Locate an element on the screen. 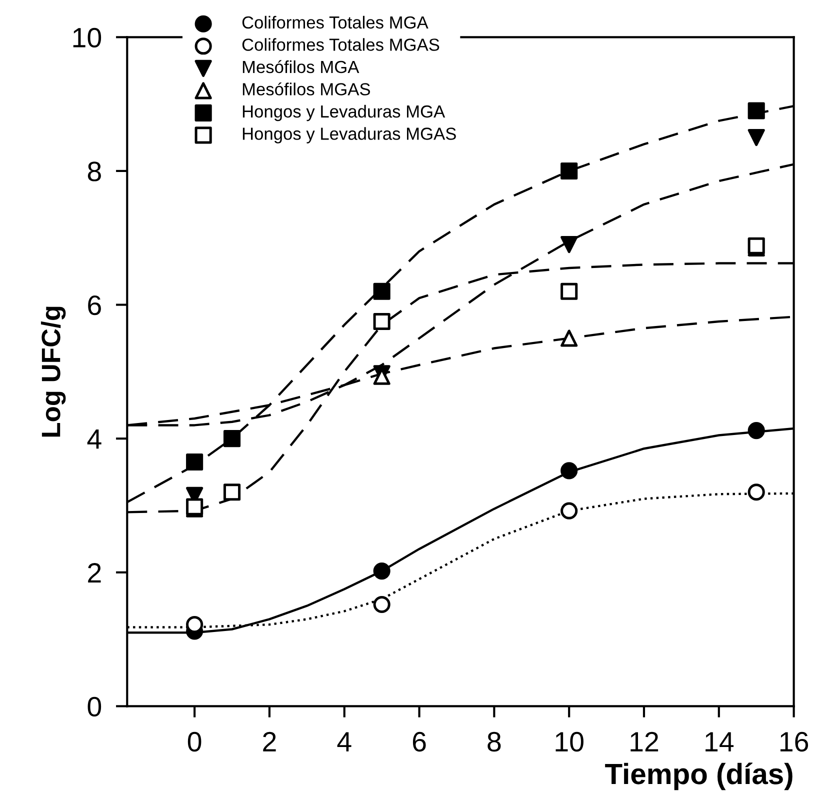  x-tick-label: 4 is located at coordinates (344, 742).